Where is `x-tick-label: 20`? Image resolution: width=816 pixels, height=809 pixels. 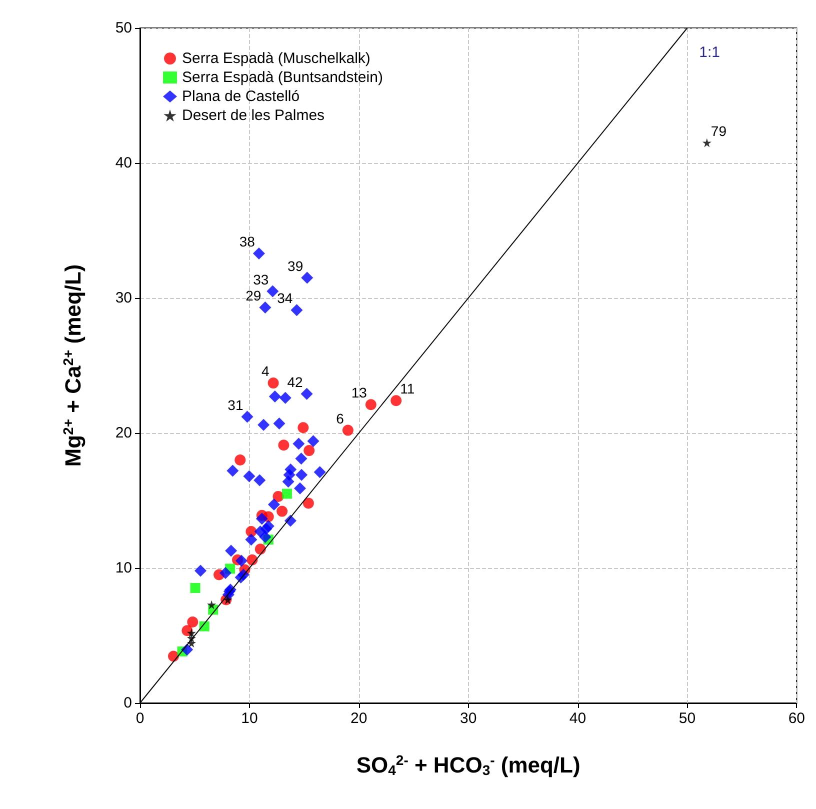 x-tick-label: 20 is located at coordinates (359, 718).